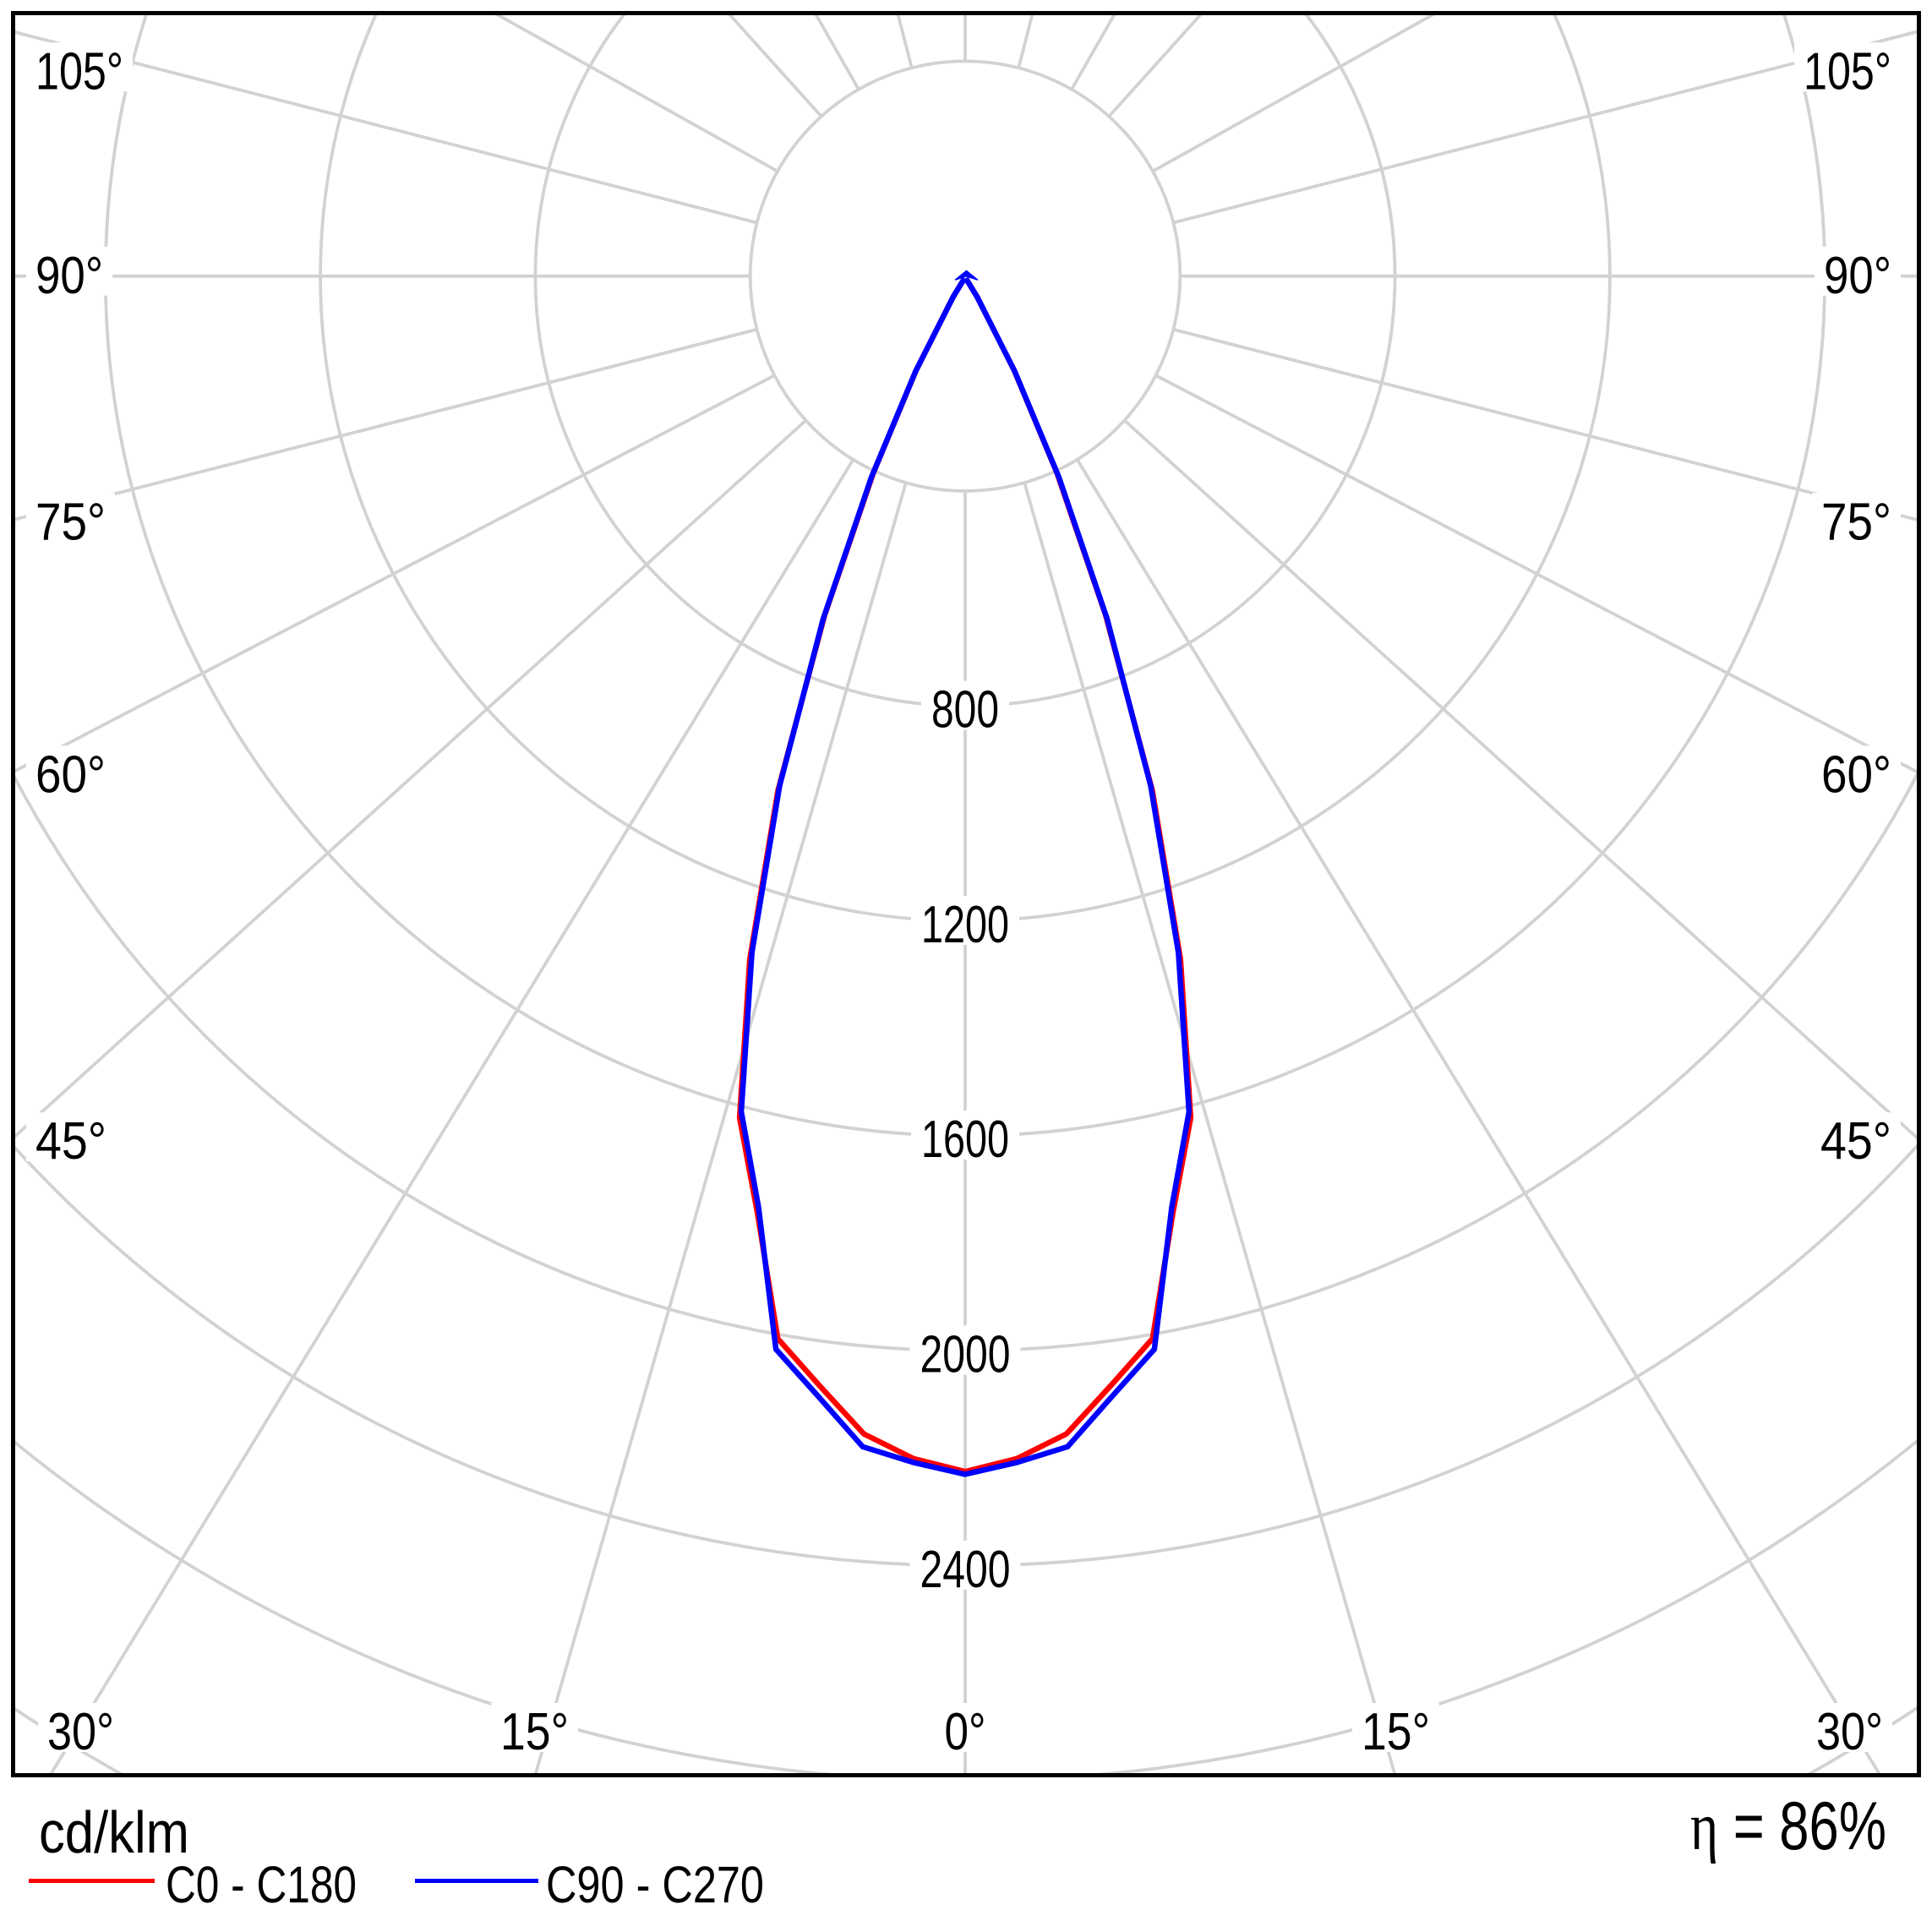  I want to click on svg-text: 2000, so click(965, 1355).